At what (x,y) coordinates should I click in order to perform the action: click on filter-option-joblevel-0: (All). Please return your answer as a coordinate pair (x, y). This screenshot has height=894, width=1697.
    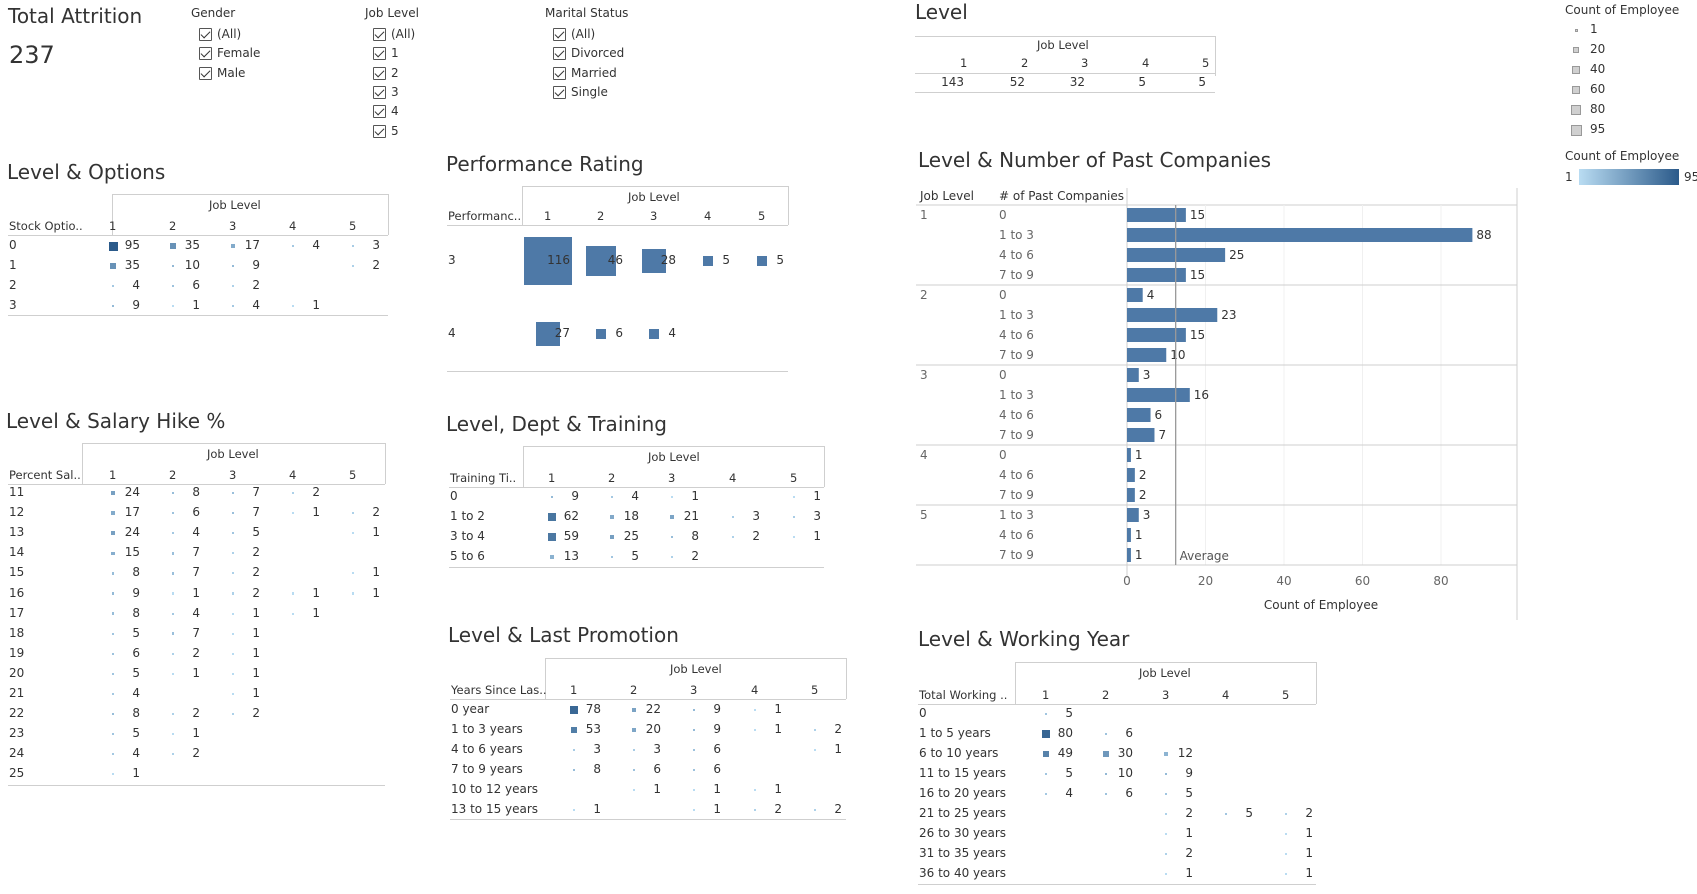
    Looking at the image, I should click on (403, 34).